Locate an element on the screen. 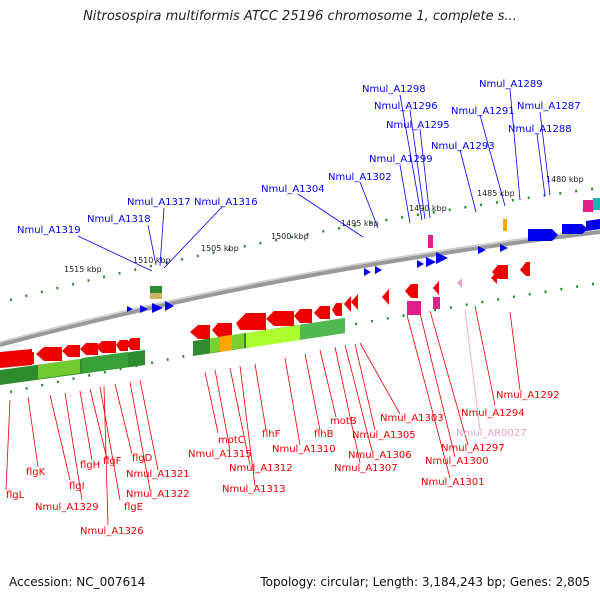 The height and width of the screenshot is (600, 600). gene-label: Nmul_A1298 is located at coordinates (394, 89).